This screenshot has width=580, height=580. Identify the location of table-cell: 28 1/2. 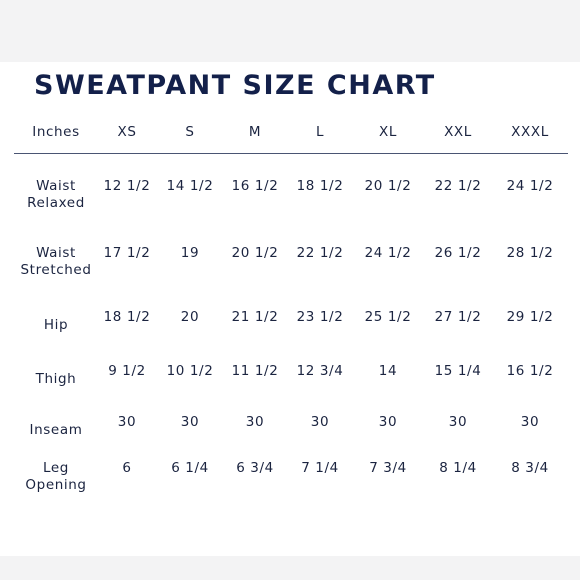
(530, 253).